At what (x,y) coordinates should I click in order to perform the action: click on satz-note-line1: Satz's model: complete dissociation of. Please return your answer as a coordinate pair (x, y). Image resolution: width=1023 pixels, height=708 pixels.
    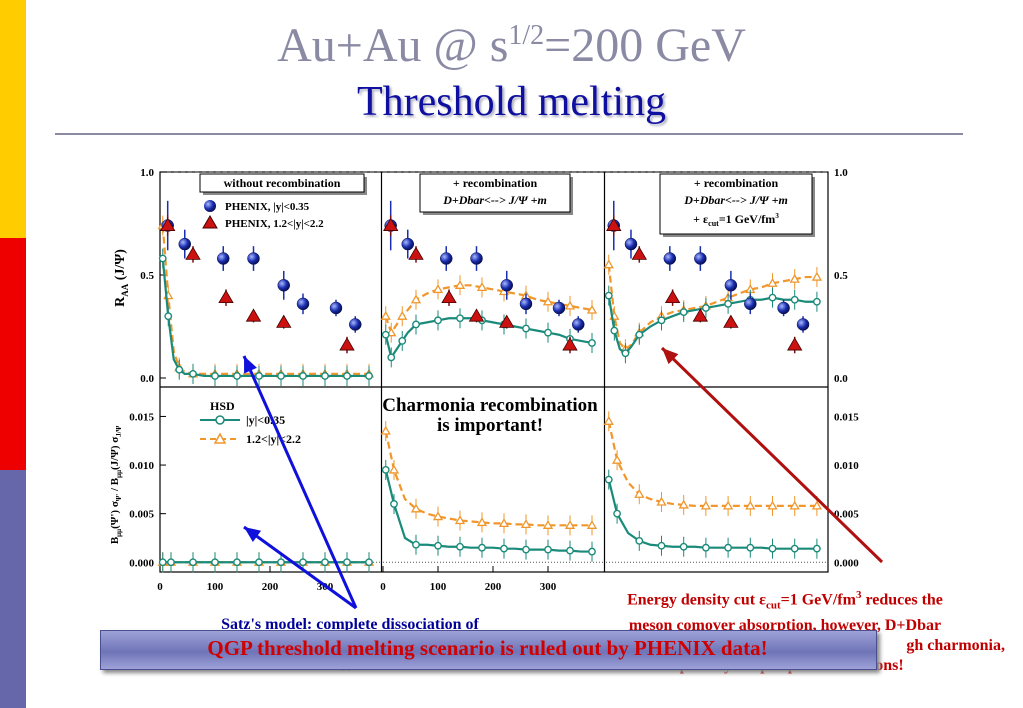
    Looking at the image, I should click on (350, 624).